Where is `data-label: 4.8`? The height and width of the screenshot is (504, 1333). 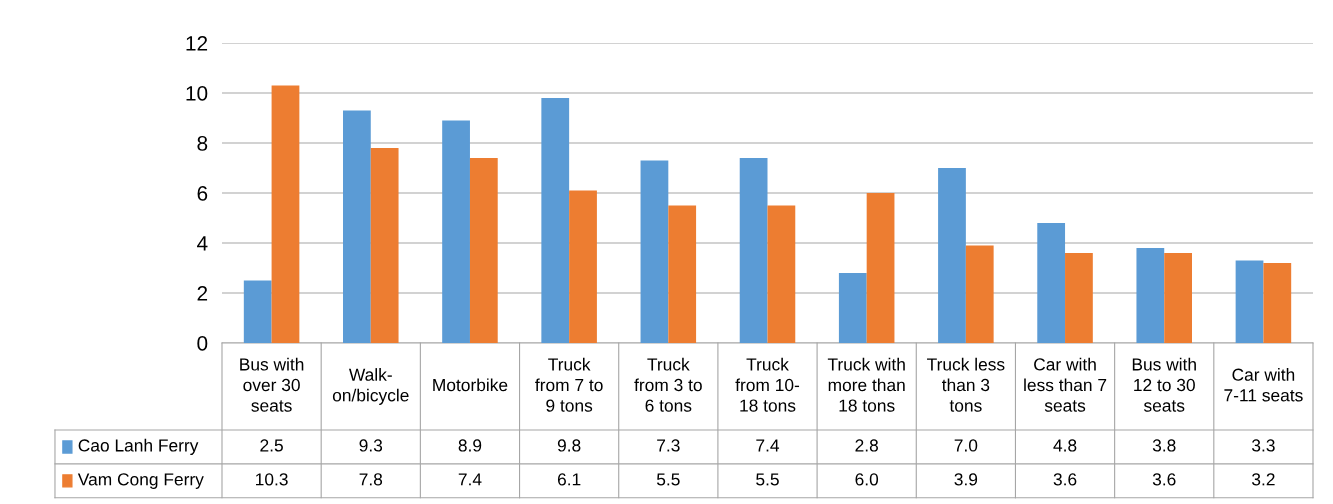
data-label: 4.8 is located at coordinates (1065, 445).